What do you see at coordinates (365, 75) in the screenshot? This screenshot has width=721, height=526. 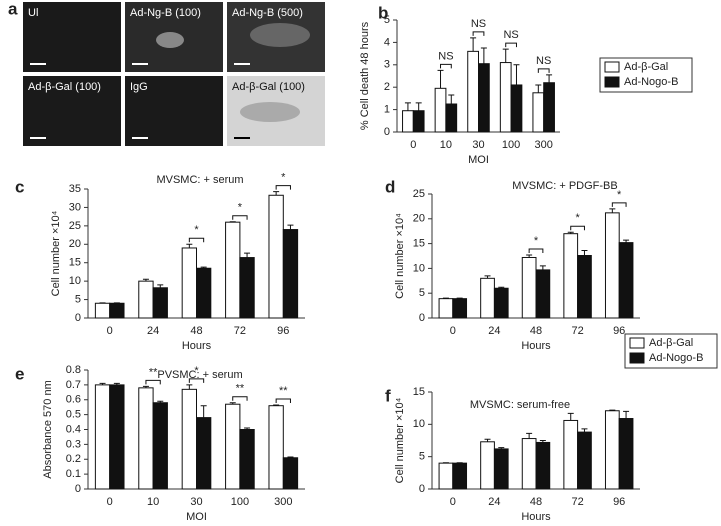 I see `y-axis-label: % Cell death 48 hours` at bounding box center [365, 75].